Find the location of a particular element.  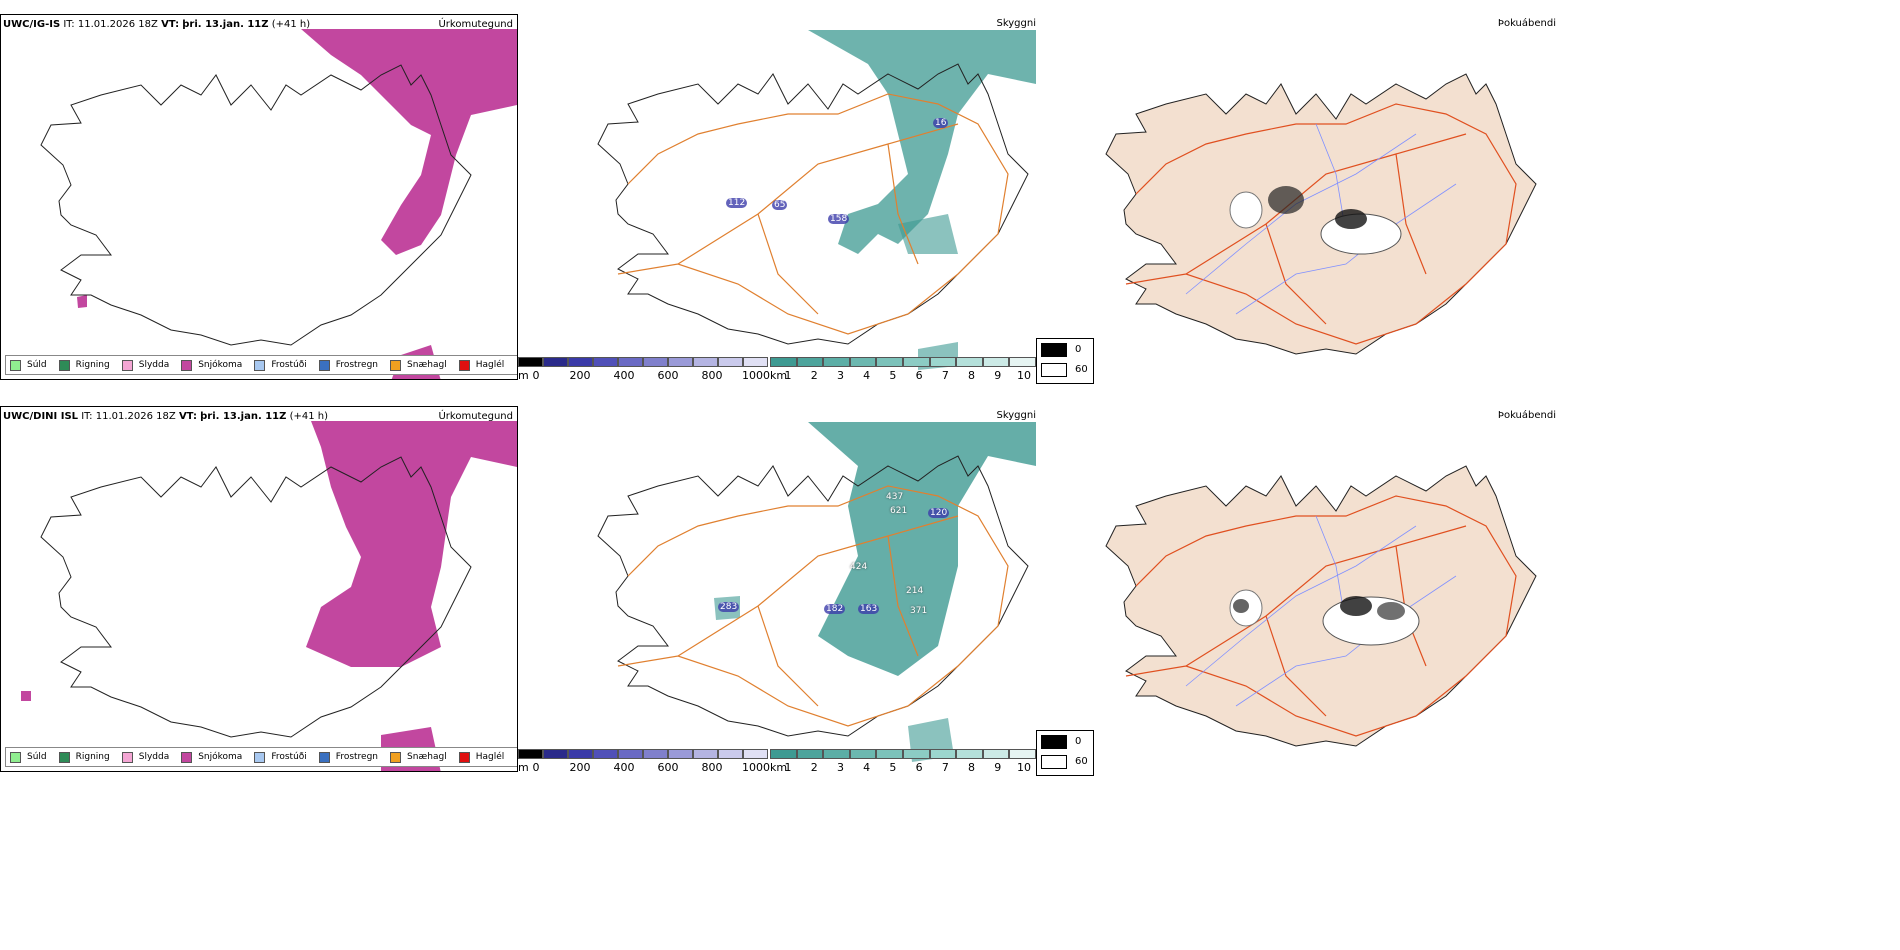

legend-item: Slydda is located at coordinates (145, 365).